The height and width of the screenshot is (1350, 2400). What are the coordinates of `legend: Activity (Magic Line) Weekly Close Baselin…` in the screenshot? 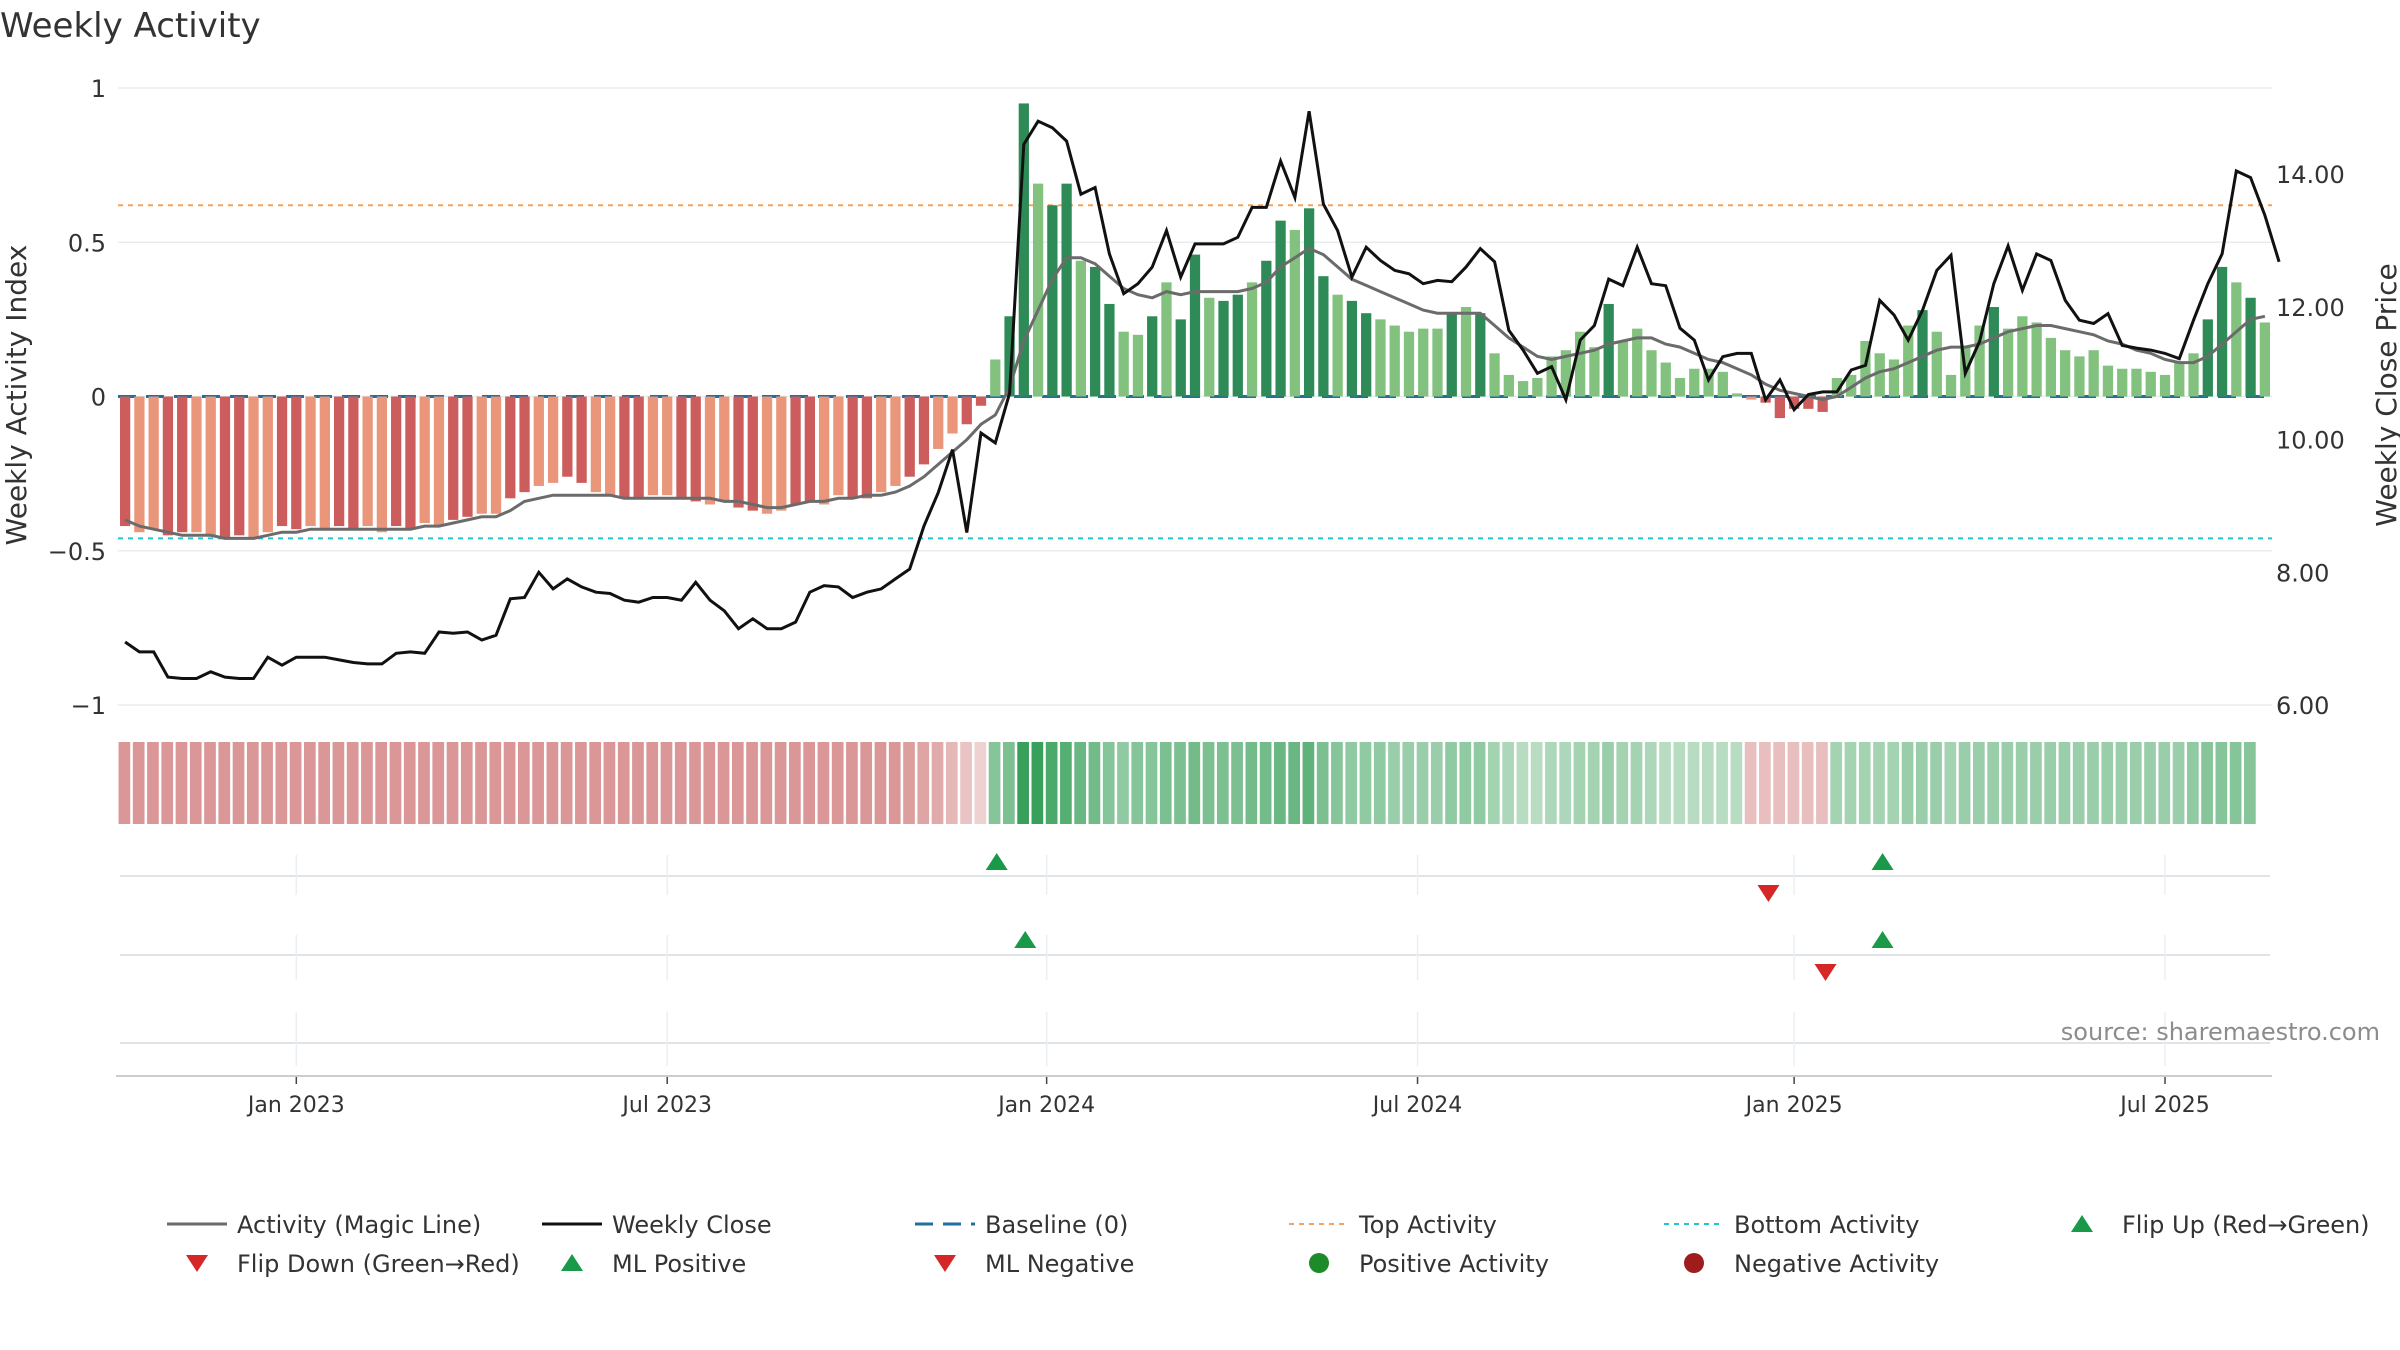 It's located at (1268, 1244).